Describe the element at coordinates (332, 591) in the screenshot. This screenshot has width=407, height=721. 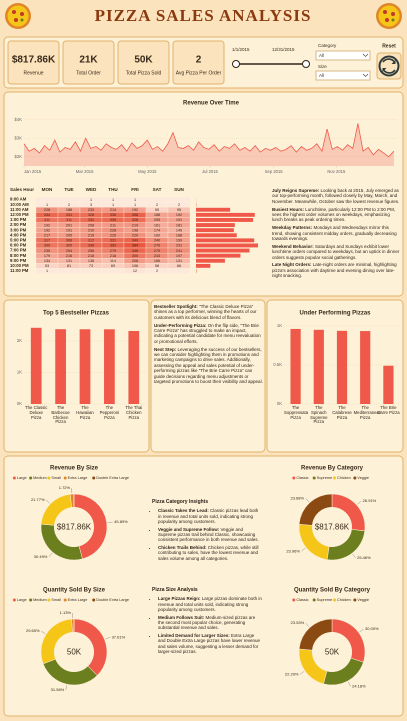
I see `chart-title: Quantity Sold By Category` at that location.